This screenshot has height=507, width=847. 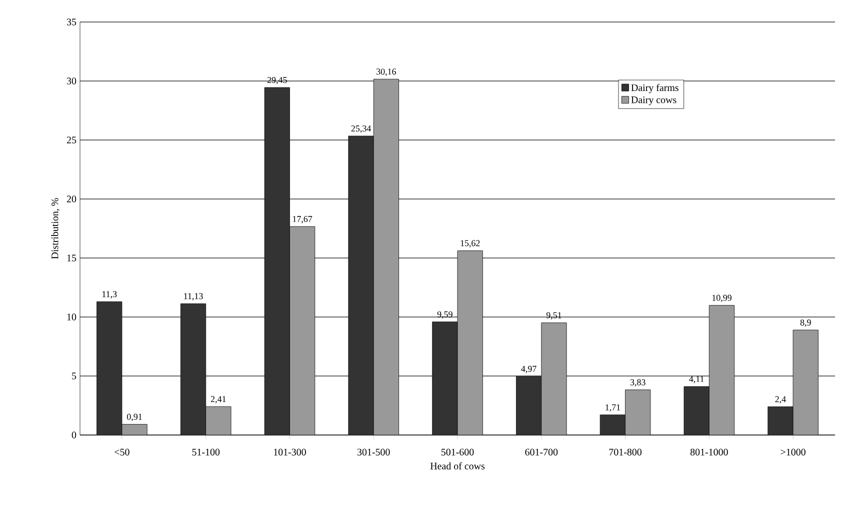 What do you see at coordinates (696, 380) in the screenshot?
I see `data-label: 4,11` at bounding box center [696, 380].